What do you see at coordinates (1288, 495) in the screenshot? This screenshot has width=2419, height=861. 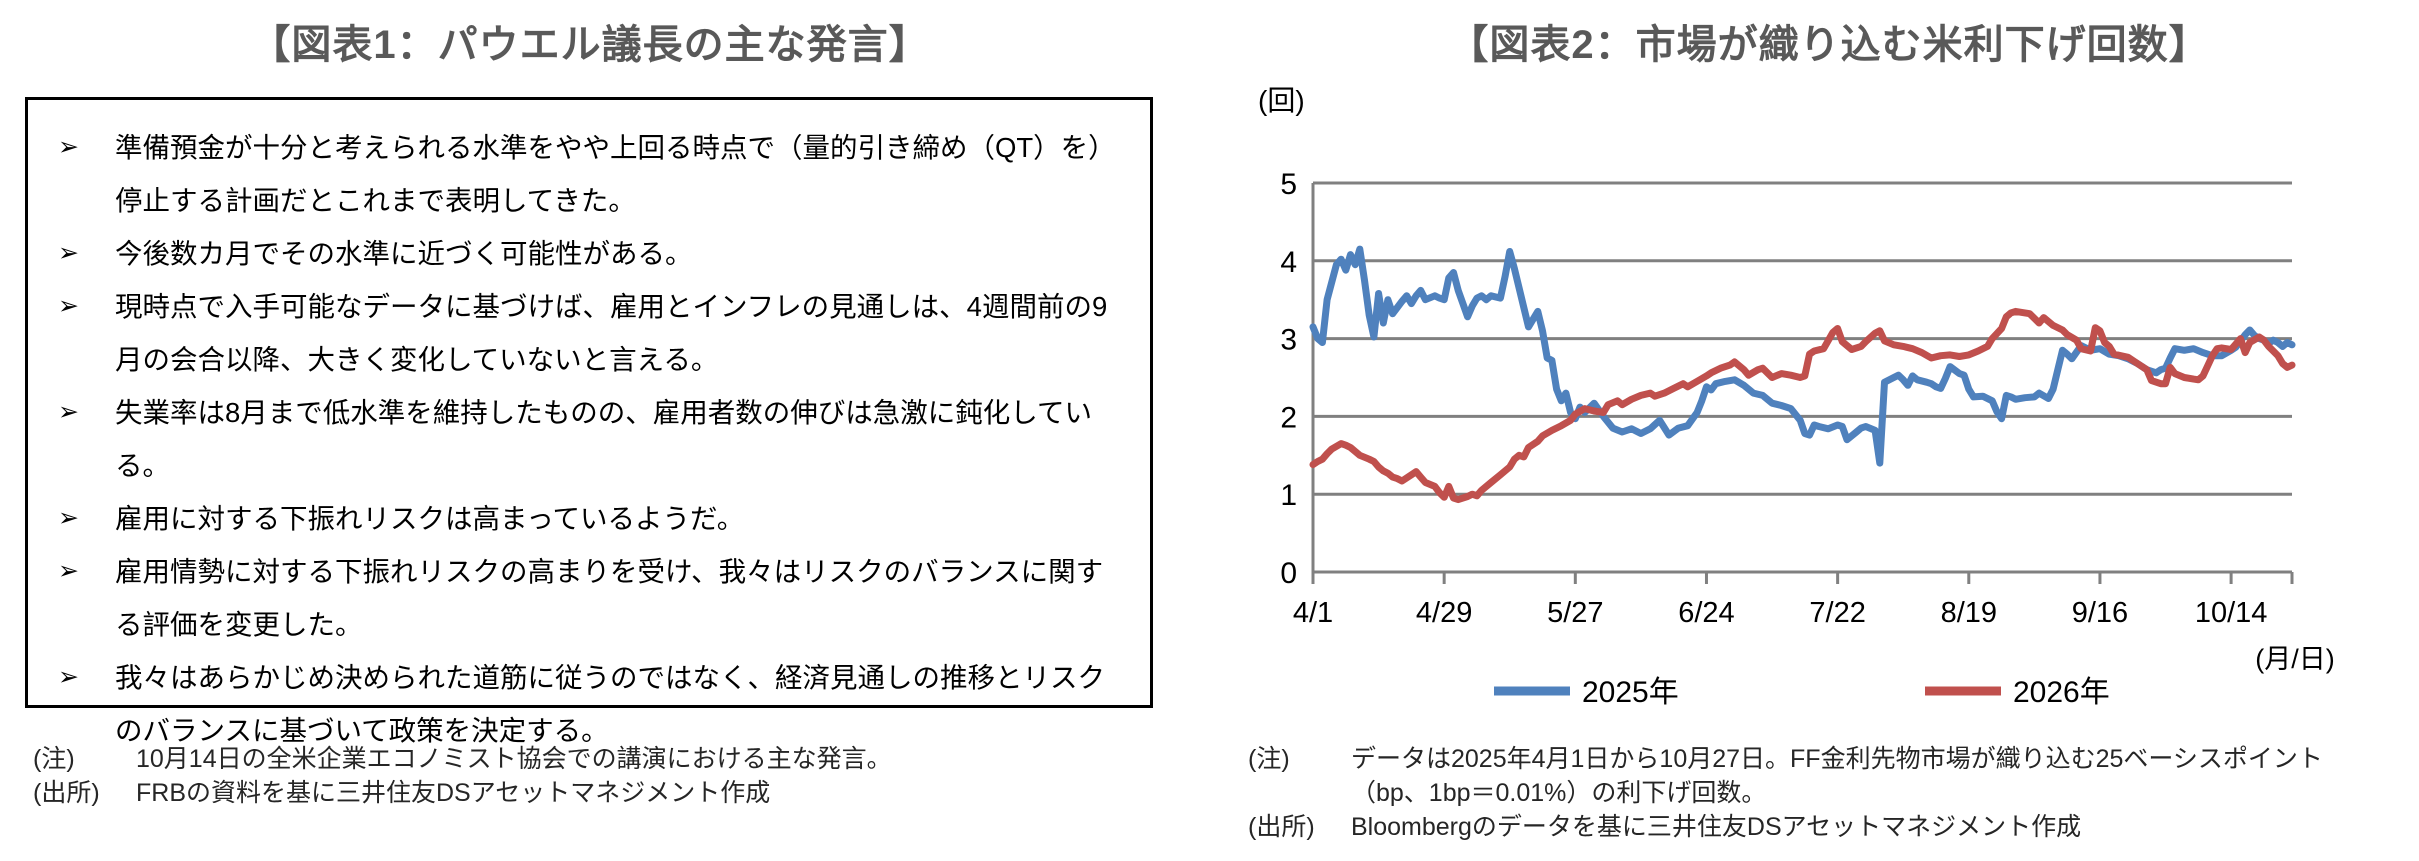 I see `y-tick-label: 1` at bounding box center [1288, 495].